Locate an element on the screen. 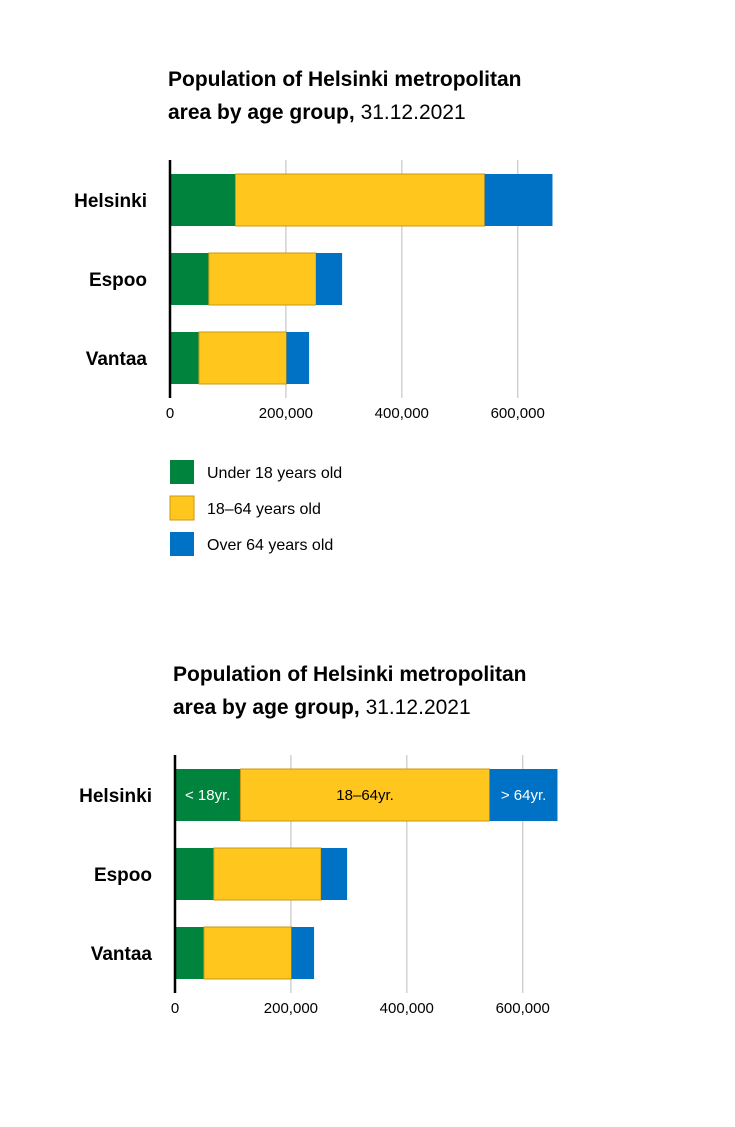  inline-label: 18–64yr. is located at coordinates (365, 795).